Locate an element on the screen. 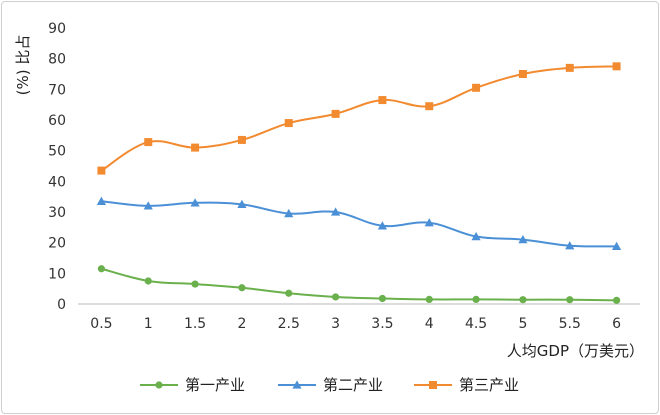 Image resolution: width=660 pixels, height=415 pixels. legend-item: 第二产业 is located at coordinates (330, 385).